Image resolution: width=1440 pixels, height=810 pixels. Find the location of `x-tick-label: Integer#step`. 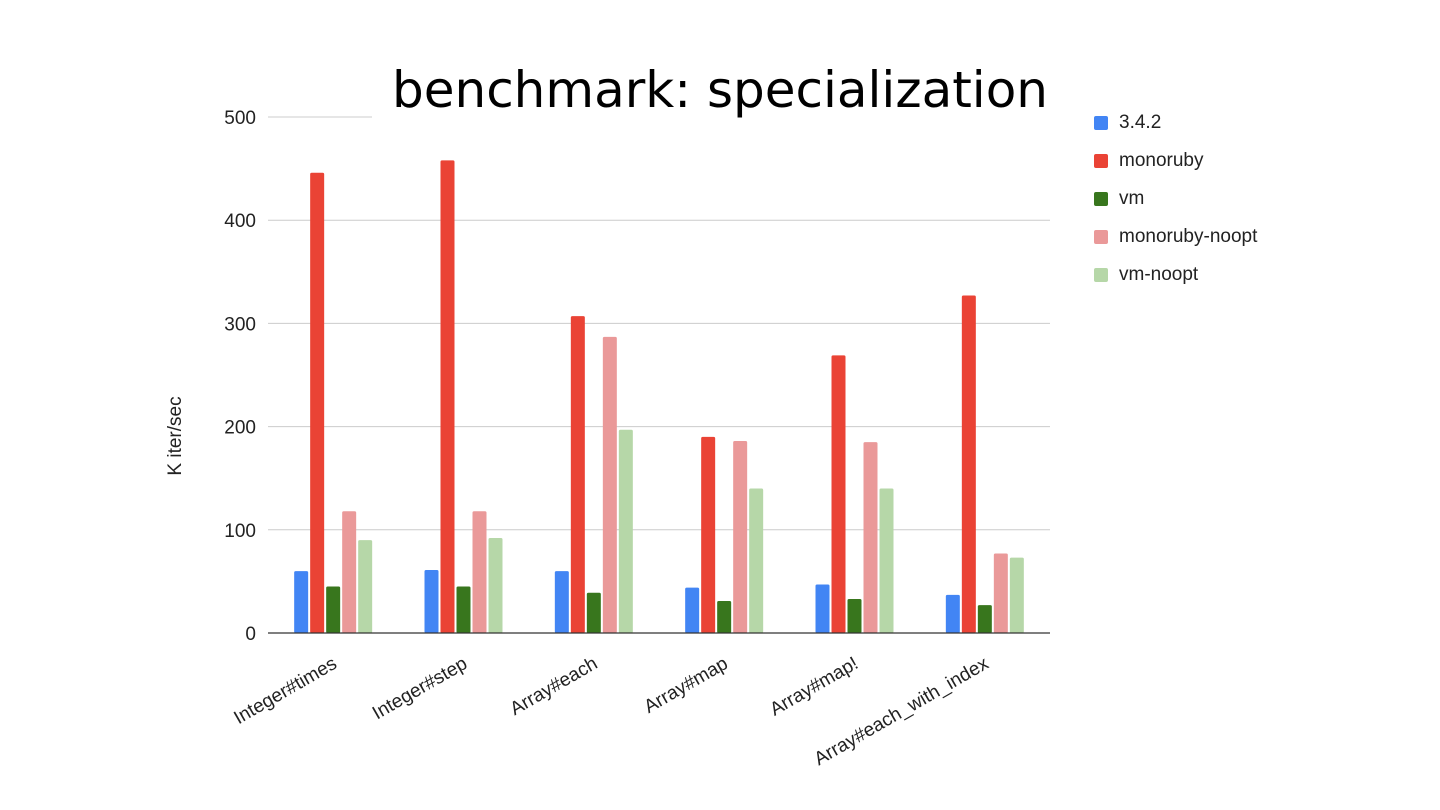

x-tick-label: Integer#step is located at coordinates (420, 688).